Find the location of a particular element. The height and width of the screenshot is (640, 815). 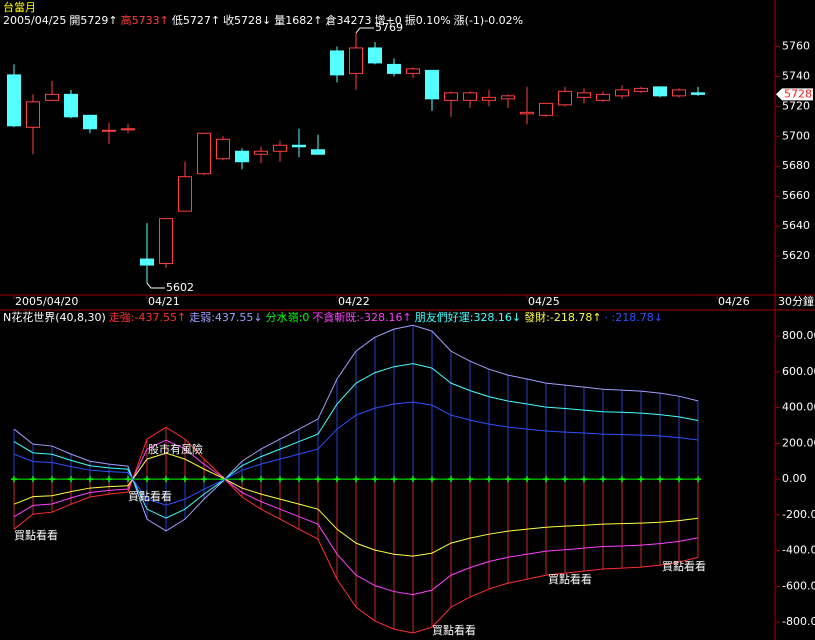

info-item: 開5729↑ is located at coordinates (93, 20).